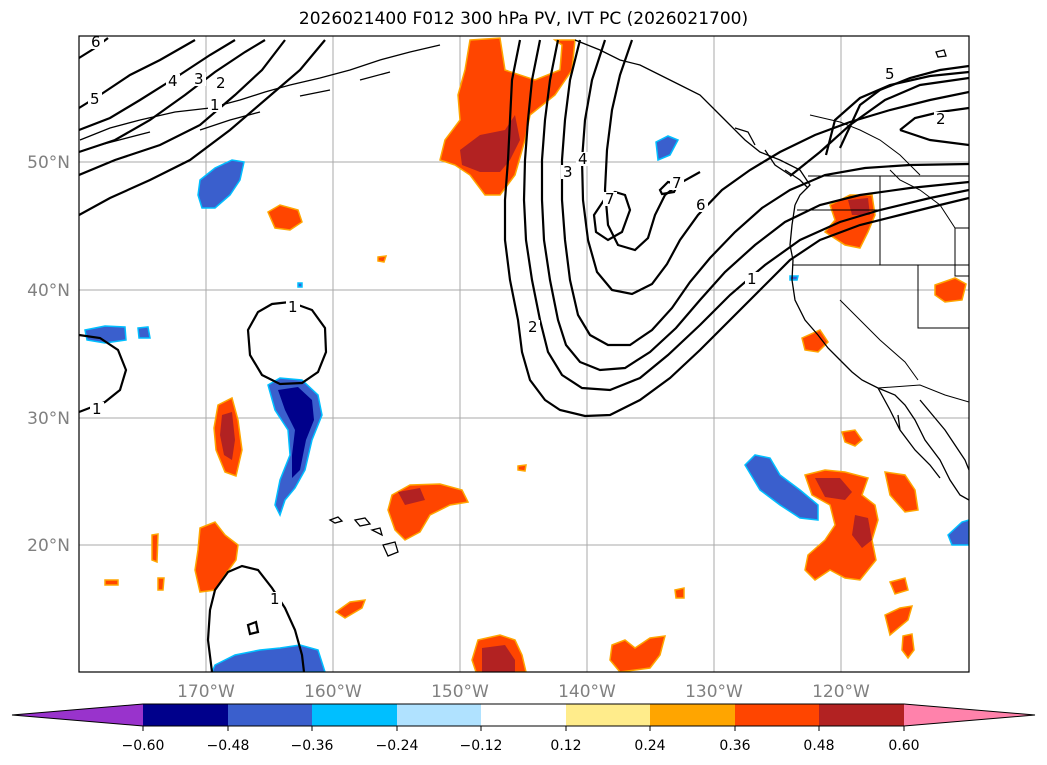 This screenshot has width=1047, height=765. What do you see at coordinates (714, 692) in the screenshot?
I see `lon-label: 130°W` at bounding box center [714, 692].